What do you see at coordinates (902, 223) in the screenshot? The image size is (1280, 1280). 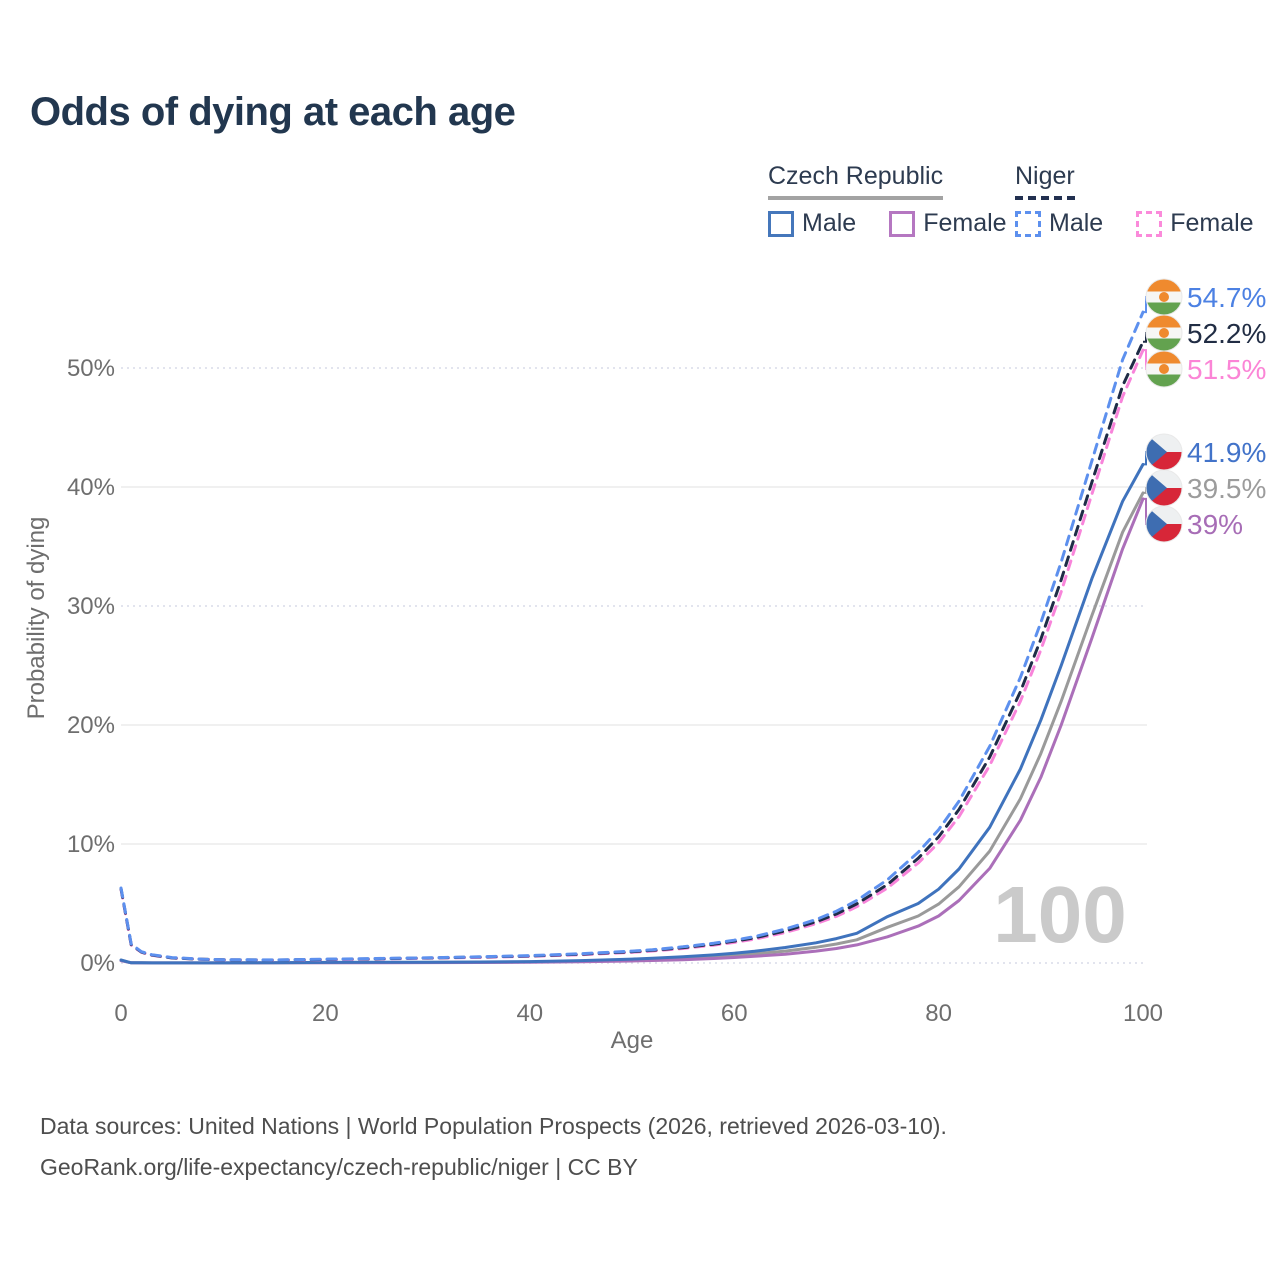 I see `czech-female-swatch-icon` at bounding box center [902, 223].